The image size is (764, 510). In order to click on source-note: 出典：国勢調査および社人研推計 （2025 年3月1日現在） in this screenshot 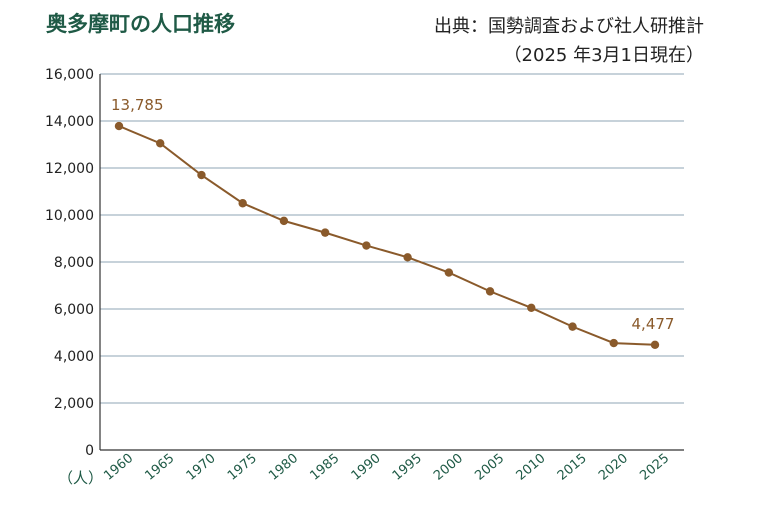, I will do `click(569, 41)`.